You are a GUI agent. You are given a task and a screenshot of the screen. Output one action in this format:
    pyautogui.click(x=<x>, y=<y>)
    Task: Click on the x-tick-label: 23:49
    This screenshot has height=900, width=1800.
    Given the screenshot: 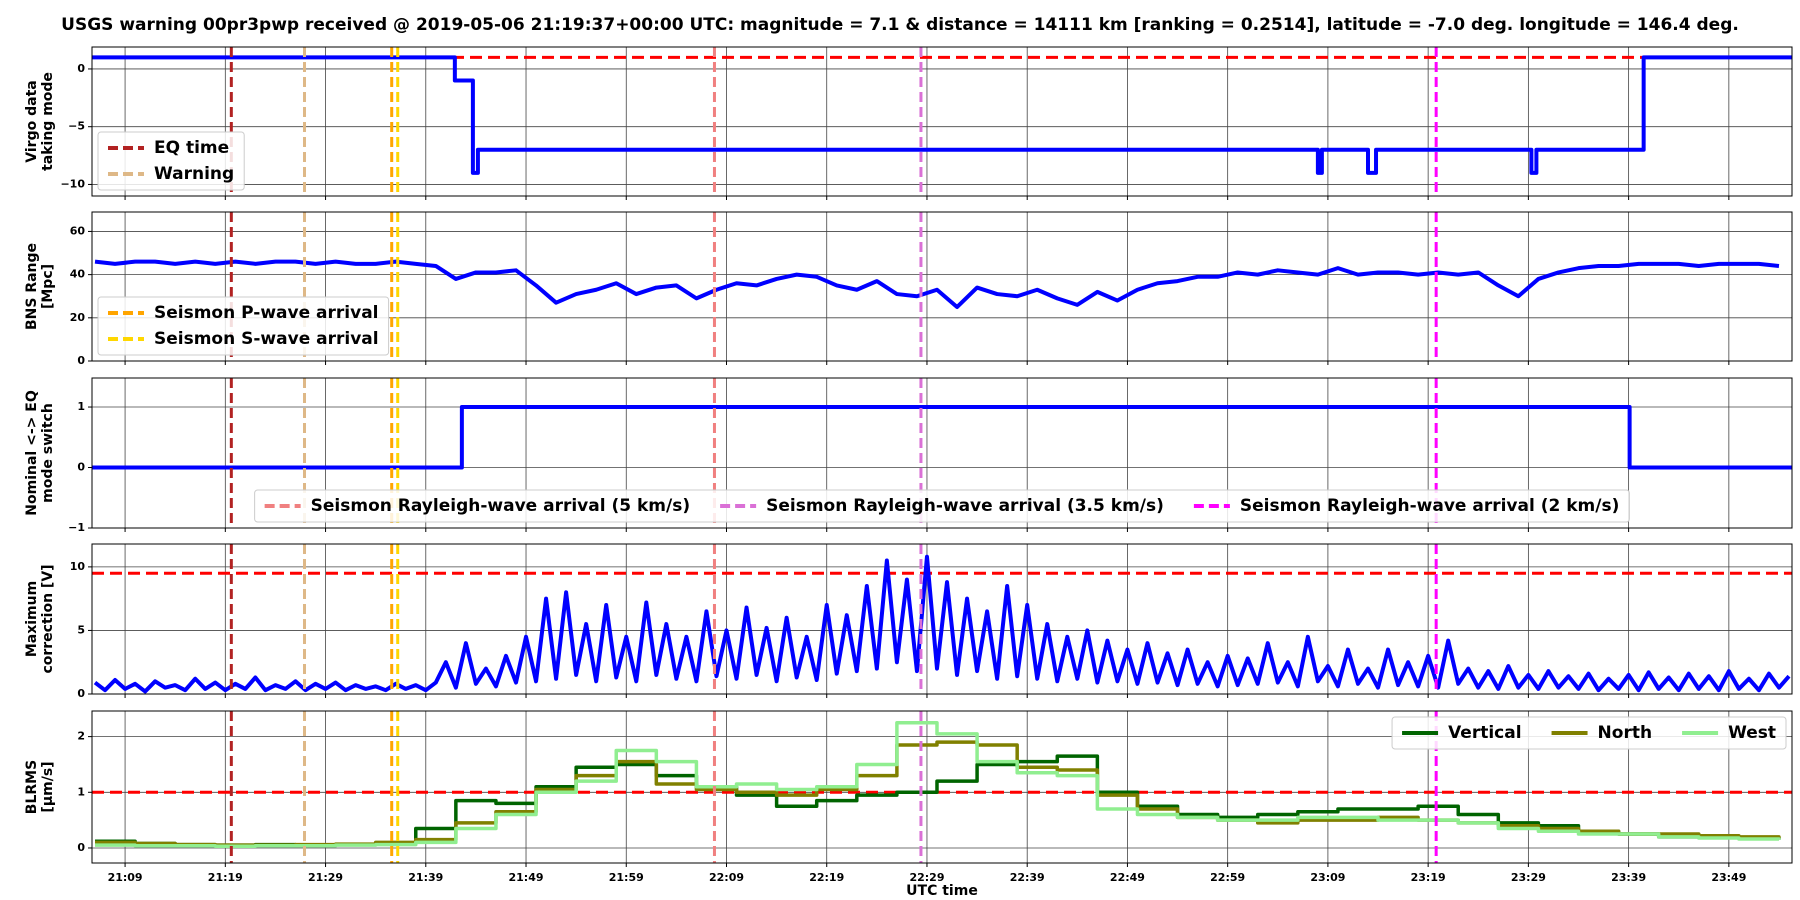 What is the action you would take?
    pyautogui.click(x=1728, y=877)
    